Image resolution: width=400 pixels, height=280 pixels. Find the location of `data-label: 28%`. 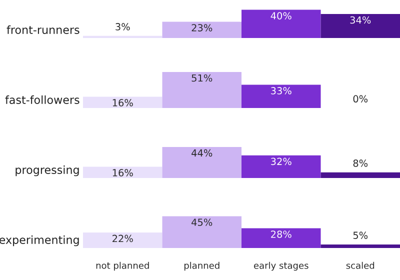

data-label: 28% is located at coordinates (281, 234).